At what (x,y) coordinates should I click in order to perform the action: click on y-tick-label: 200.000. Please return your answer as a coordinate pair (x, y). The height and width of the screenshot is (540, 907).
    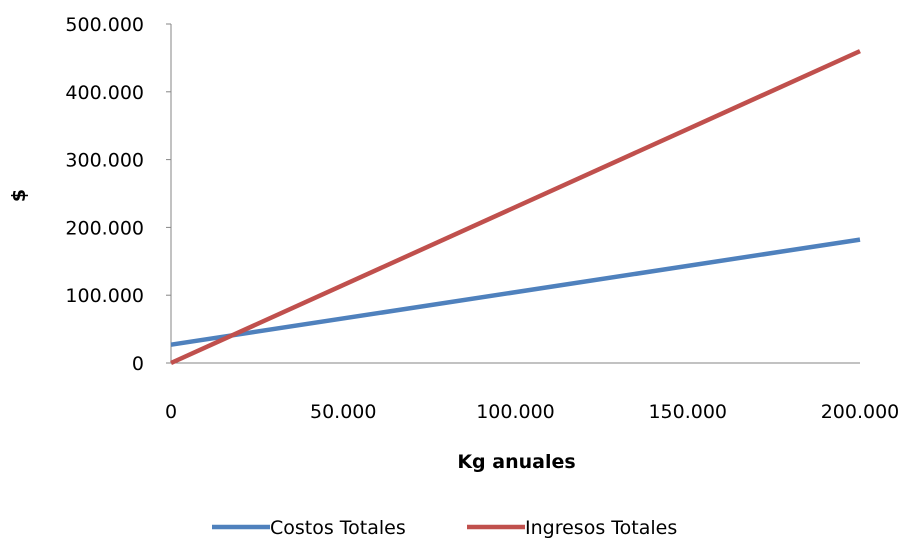
    Looking at the image, I should click on (104, 228).